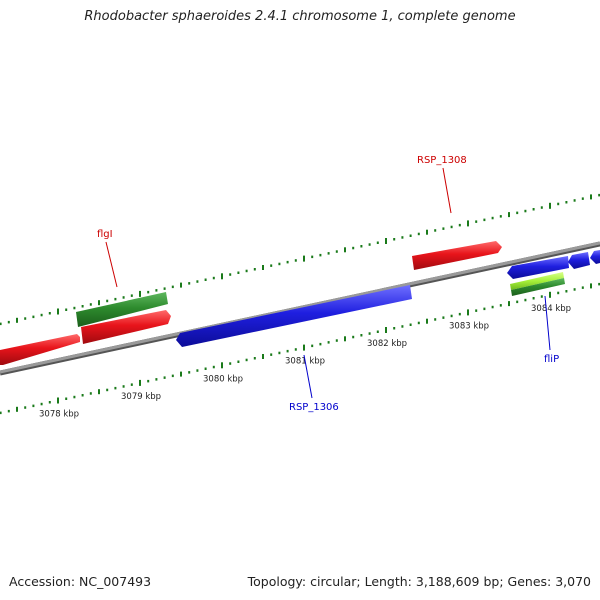 The height and width of the screenshot is (600, 600). Describe the element at coordinates (111, 264) in the screenshot. I see `leader-flgI` at that location.